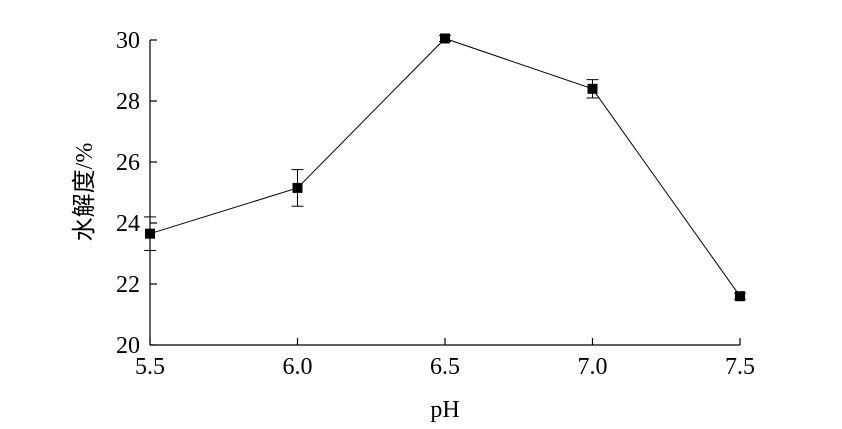 This screenshot has height=429, width=842. I want to click on x-axis-label: pH, so click(444, 410).